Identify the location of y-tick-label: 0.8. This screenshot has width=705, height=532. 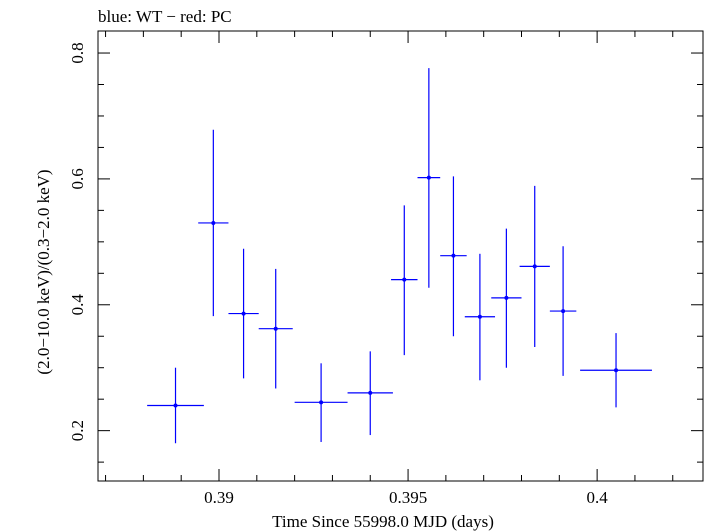
(77, 52).